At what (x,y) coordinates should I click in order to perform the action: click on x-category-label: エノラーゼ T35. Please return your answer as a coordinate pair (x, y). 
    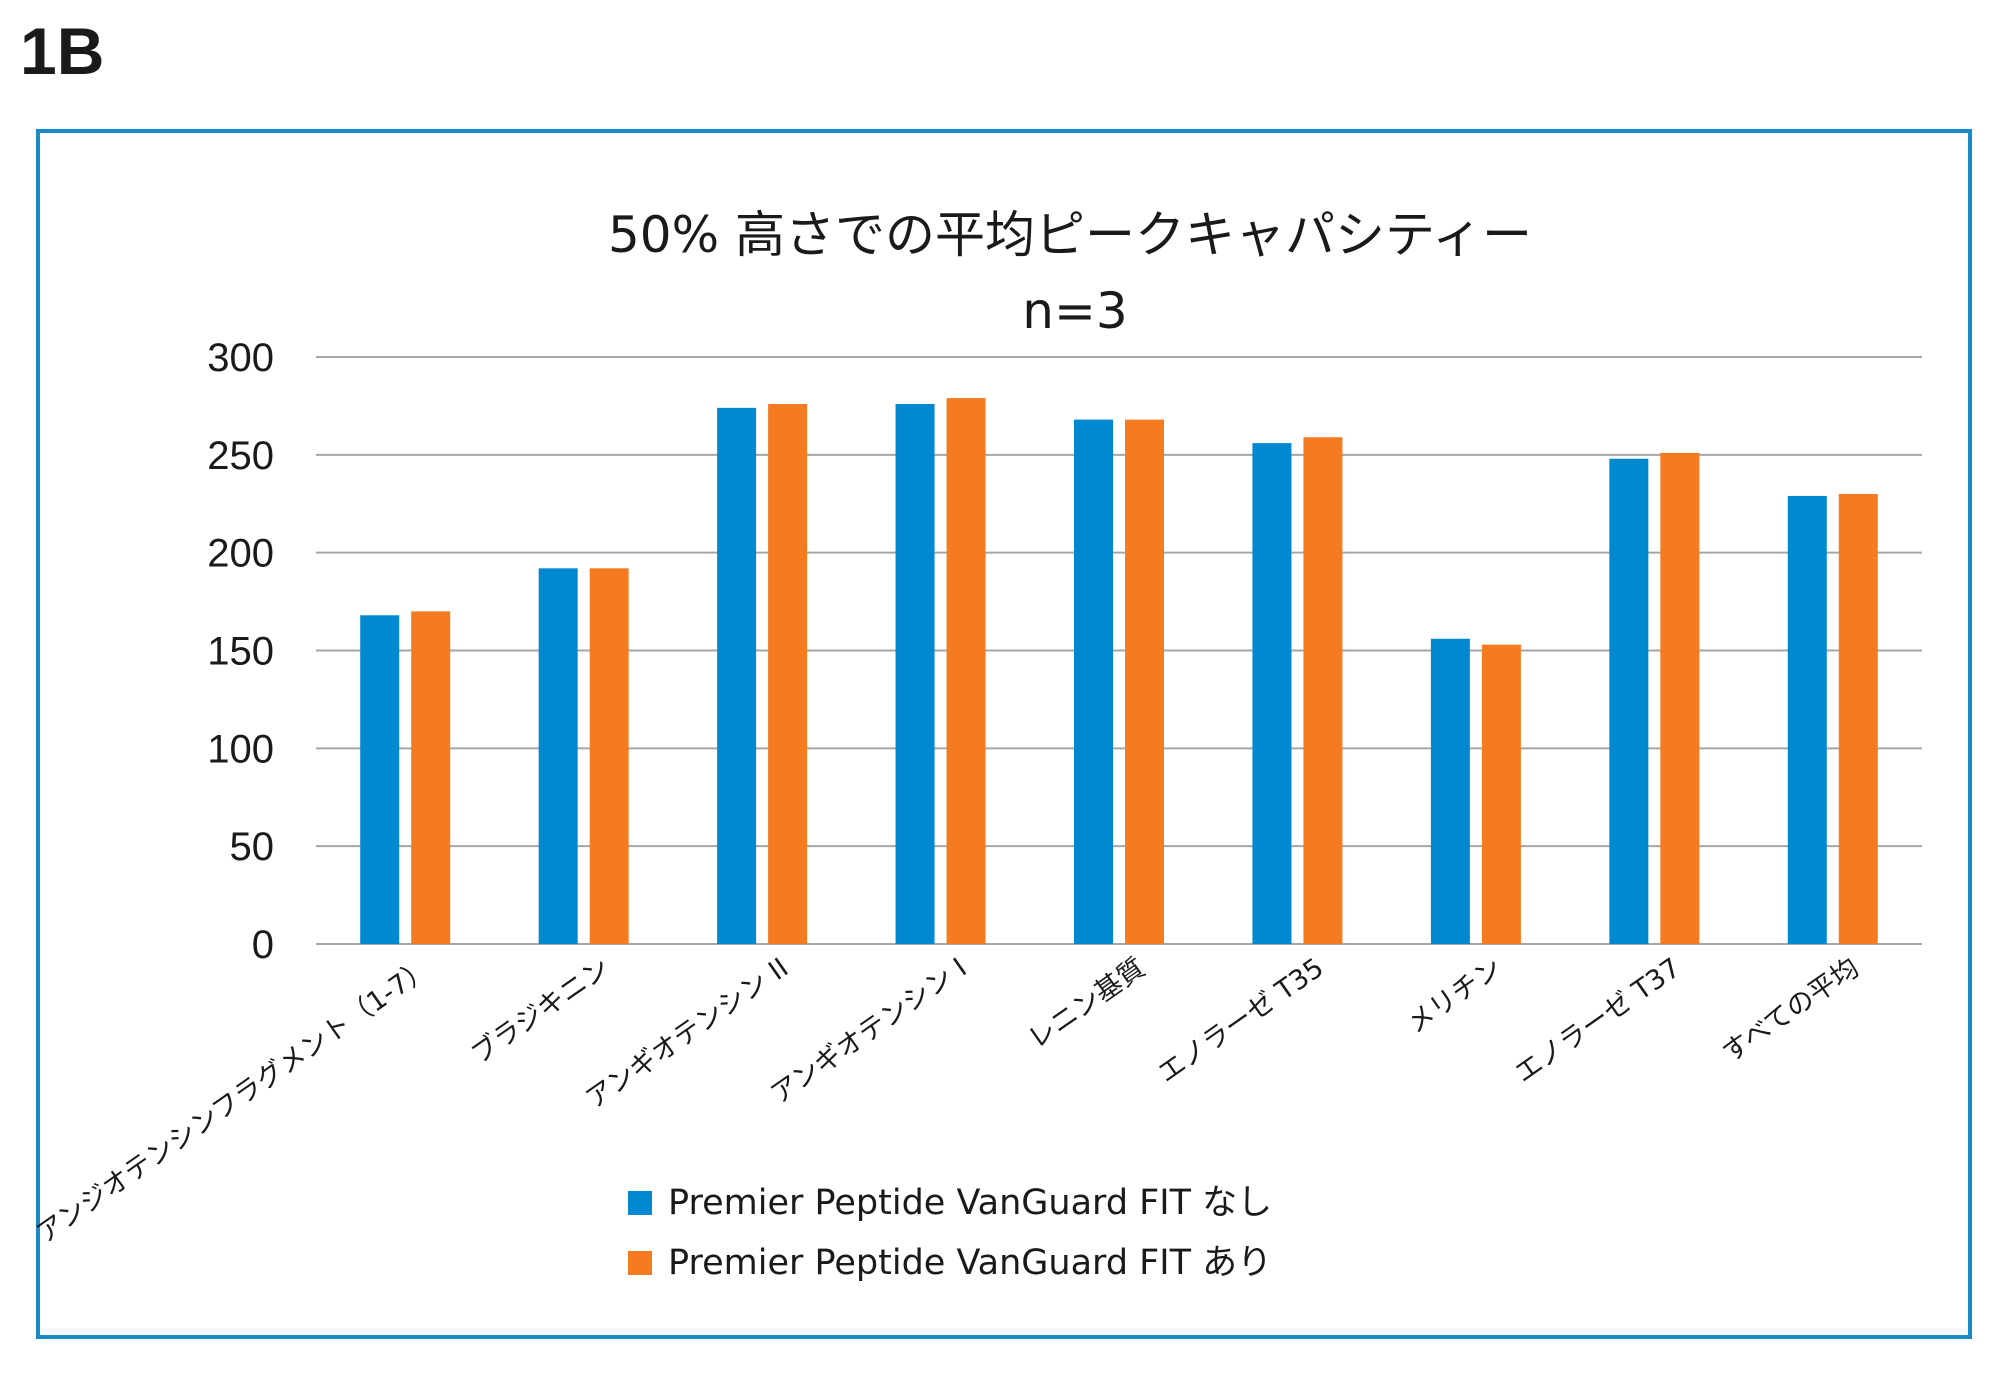
    Looking at the image, I should click on (1240, 1020).